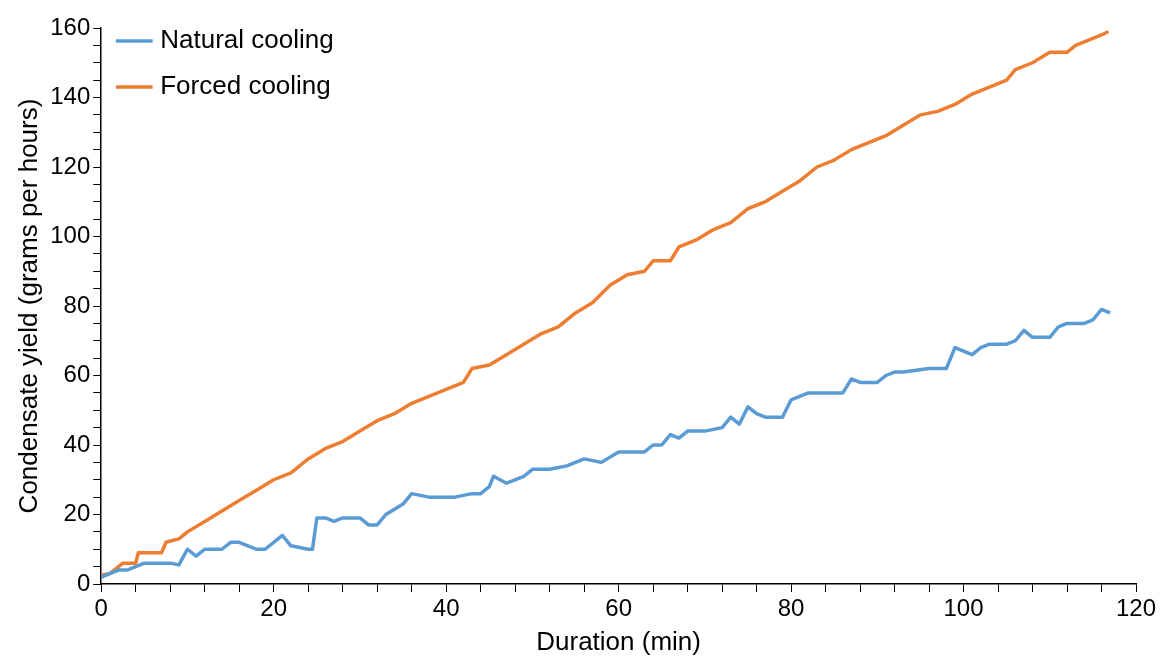  Describe the element at coordinates (791, 608) in the screenshot. I see `x-tick-label: 80` at that location.